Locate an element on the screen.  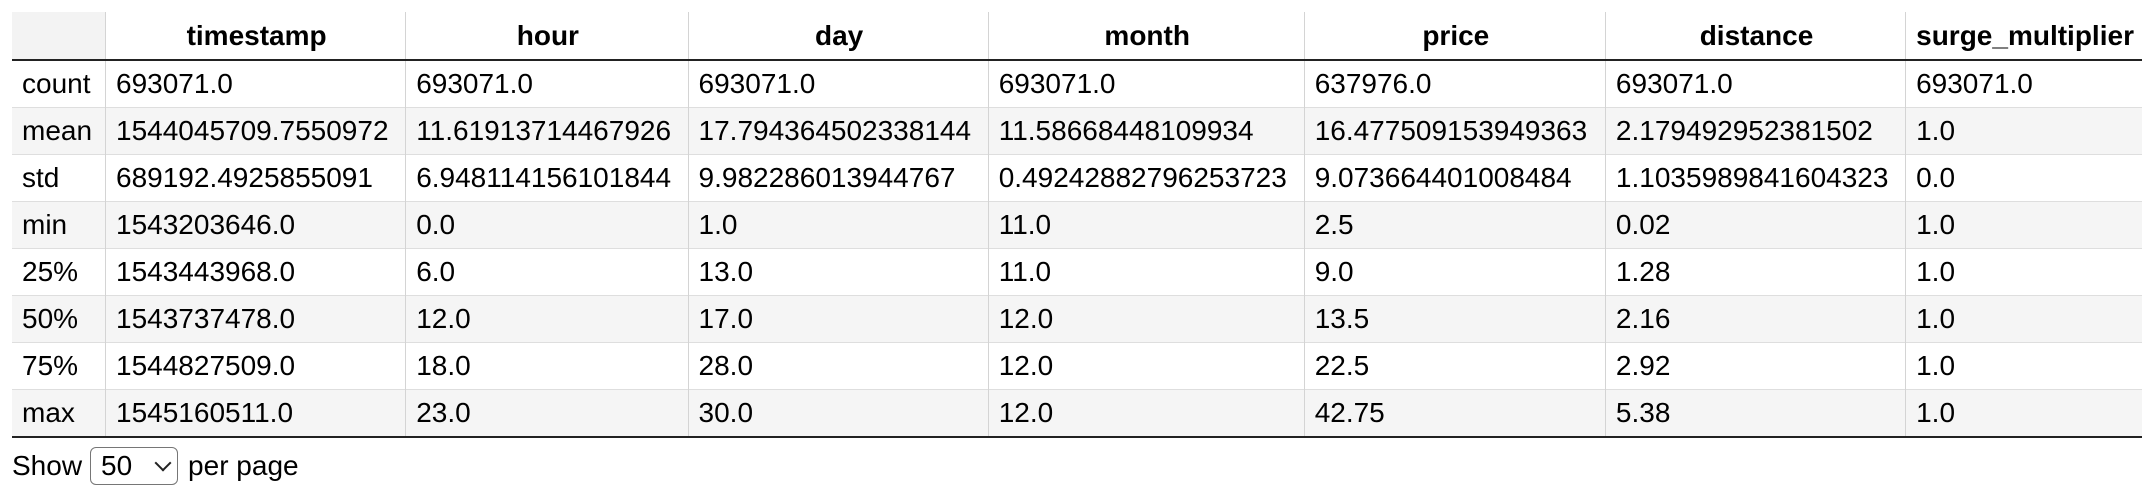
column-header-timestamp: timestamp is located at coordinates (255, 36).